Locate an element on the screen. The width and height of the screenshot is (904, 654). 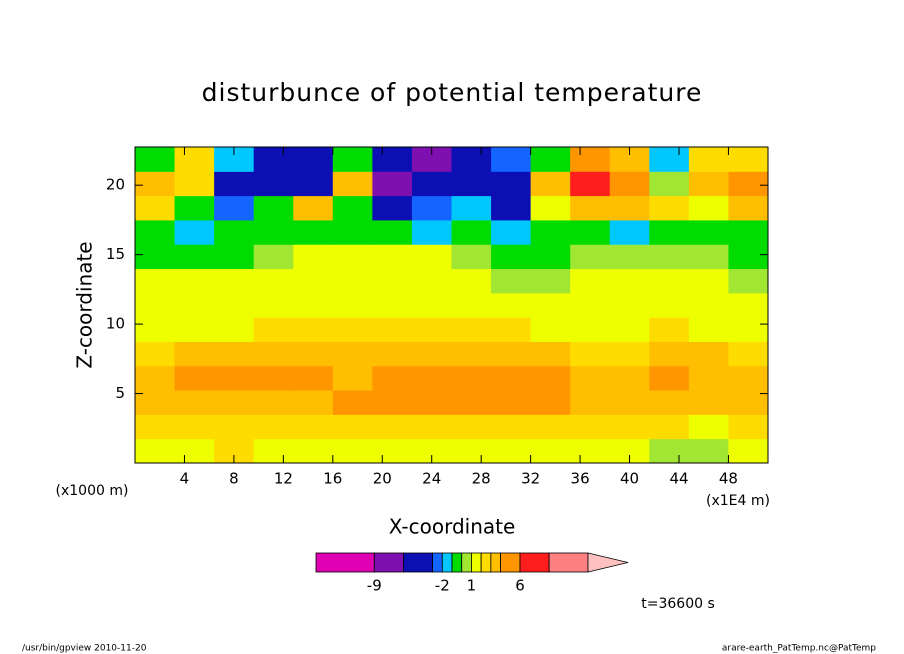
x-tick-label: 8 is located at coordinates (234, 479).